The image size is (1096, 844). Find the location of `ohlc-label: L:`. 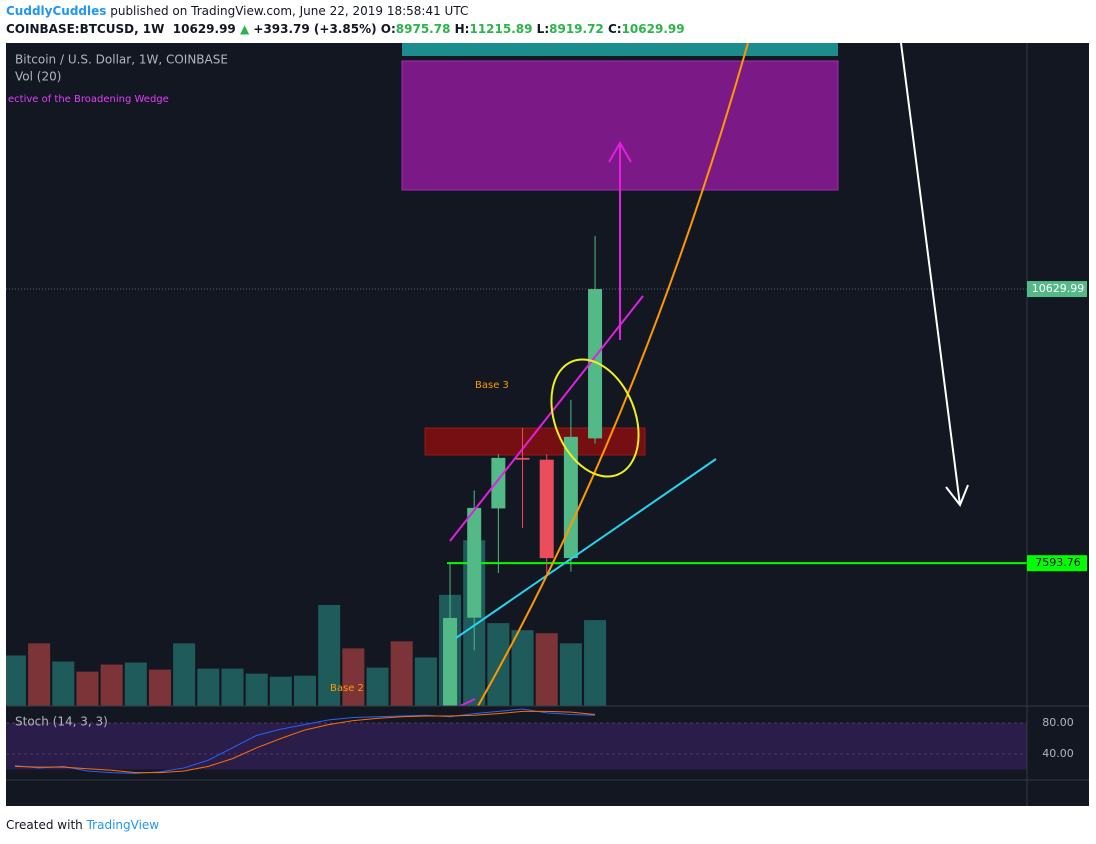

ohlc-label: L: is located at coordinates (543, 29).